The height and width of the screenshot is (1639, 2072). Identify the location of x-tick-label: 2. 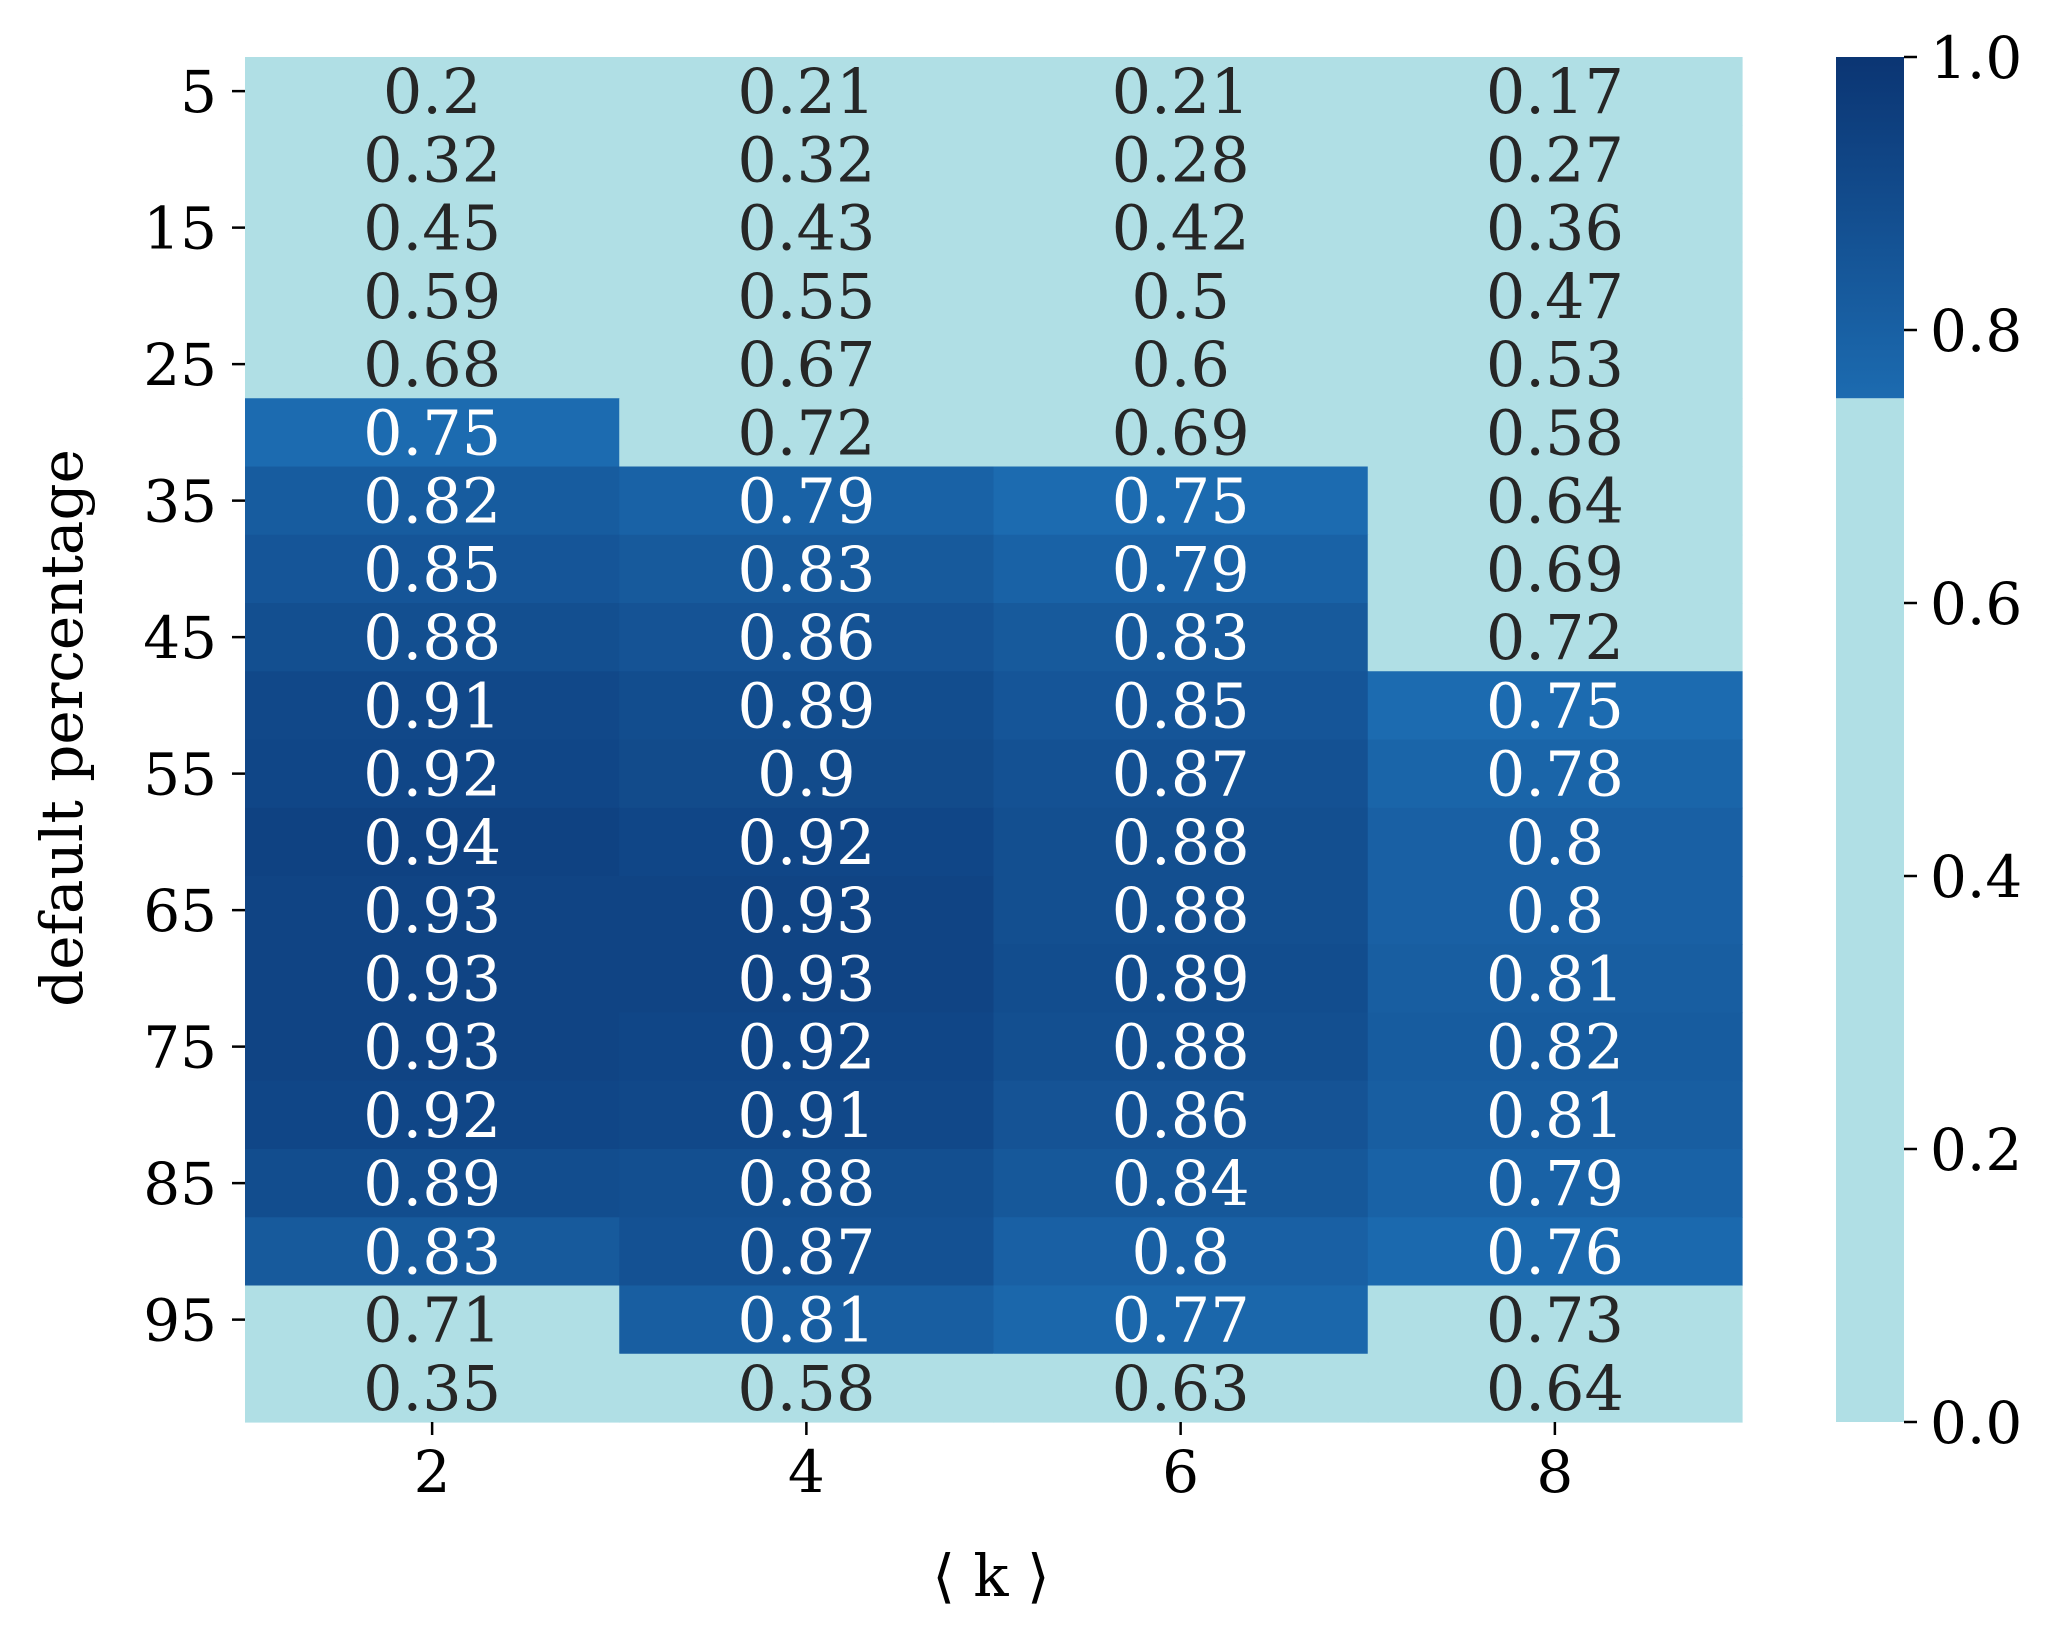
(432, 1472).